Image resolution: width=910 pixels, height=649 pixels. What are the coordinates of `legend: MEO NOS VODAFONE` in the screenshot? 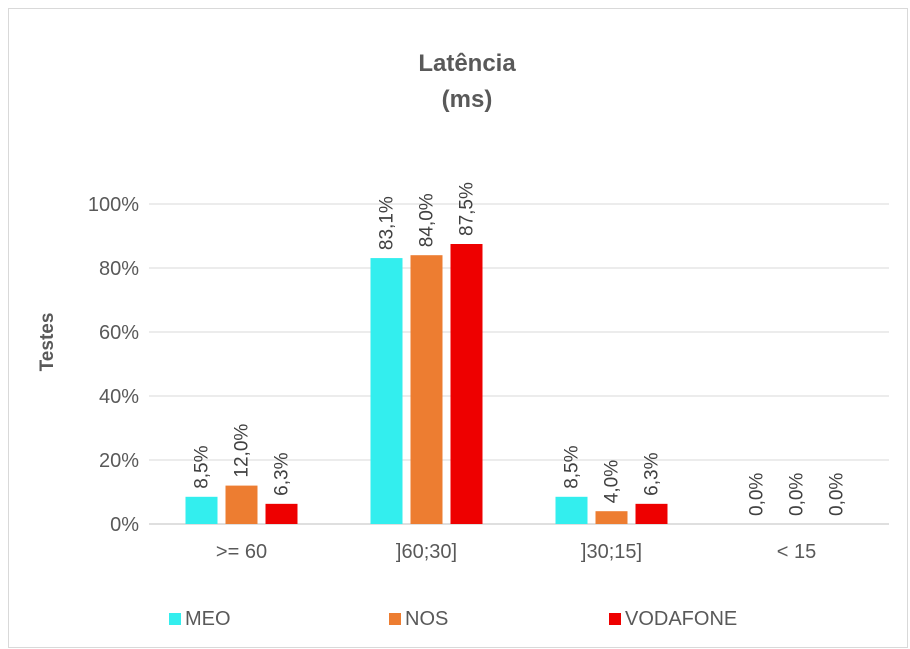 It's located at (453, 619).